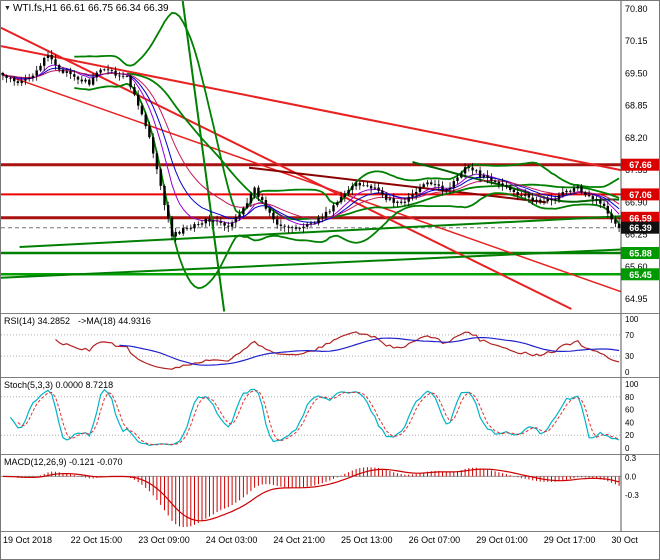  I want to click on x-axis-label: 26 Oct 07:00, so click(434, 540).